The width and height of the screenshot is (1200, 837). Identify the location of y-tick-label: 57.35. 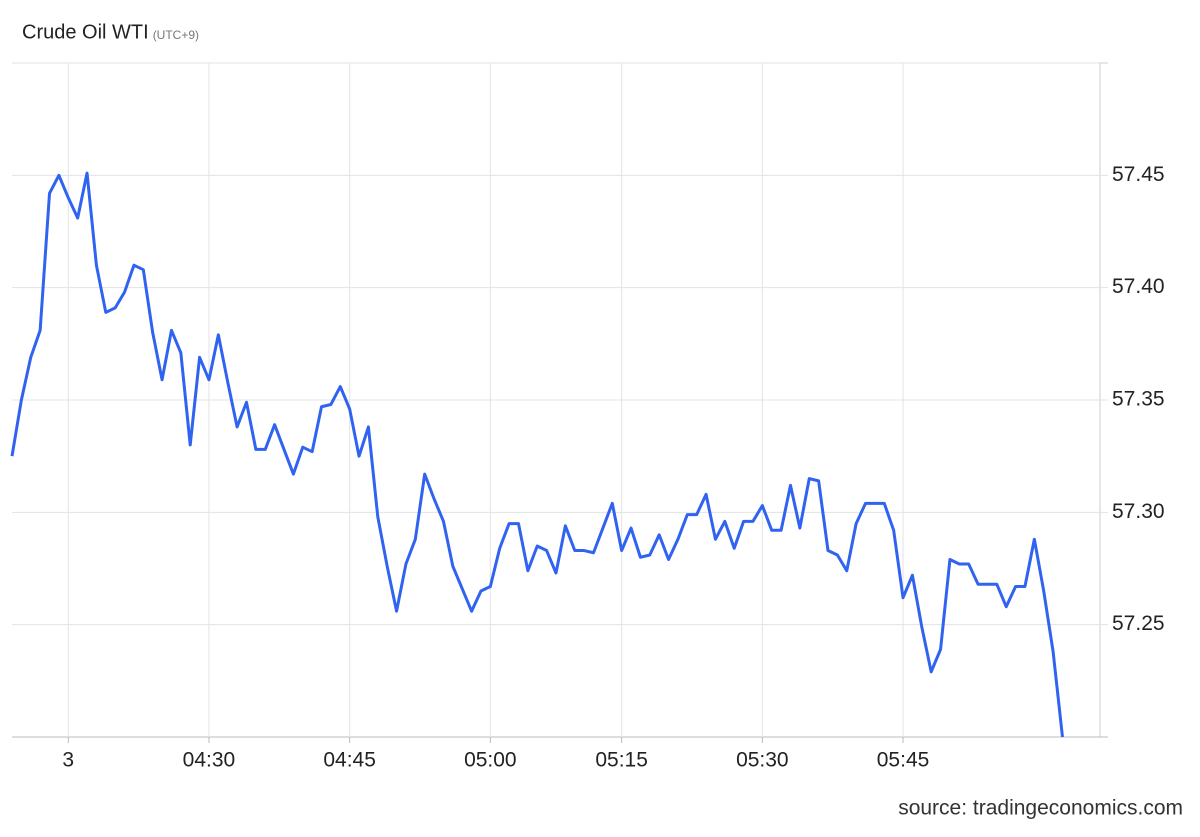
(1138, 399).